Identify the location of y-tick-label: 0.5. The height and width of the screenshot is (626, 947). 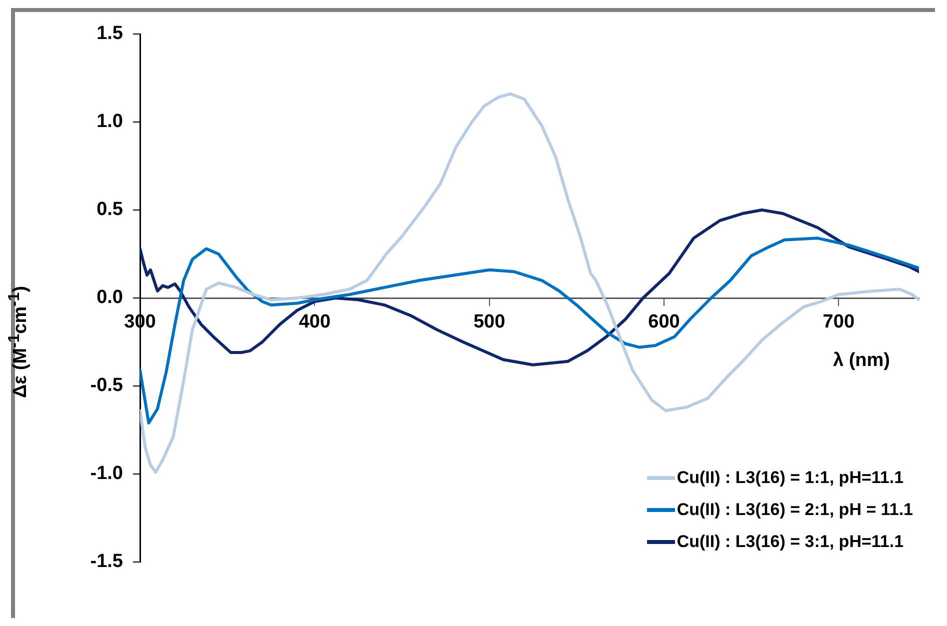
(110, 209).